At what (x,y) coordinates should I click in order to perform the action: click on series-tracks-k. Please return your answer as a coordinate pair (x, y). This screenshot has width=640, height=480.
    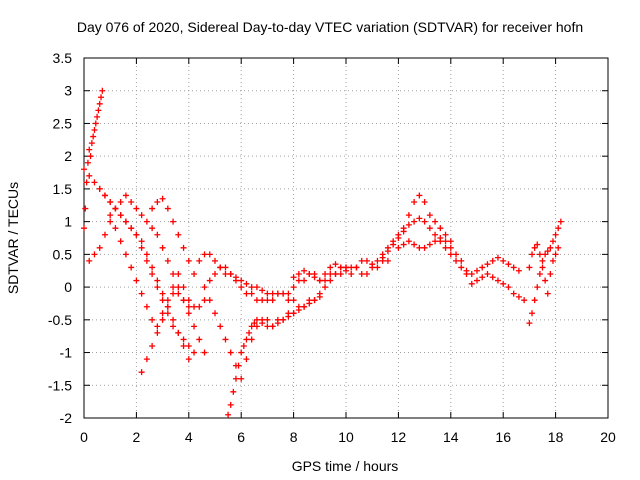
    Looking at the image, I should click on (450, 246).